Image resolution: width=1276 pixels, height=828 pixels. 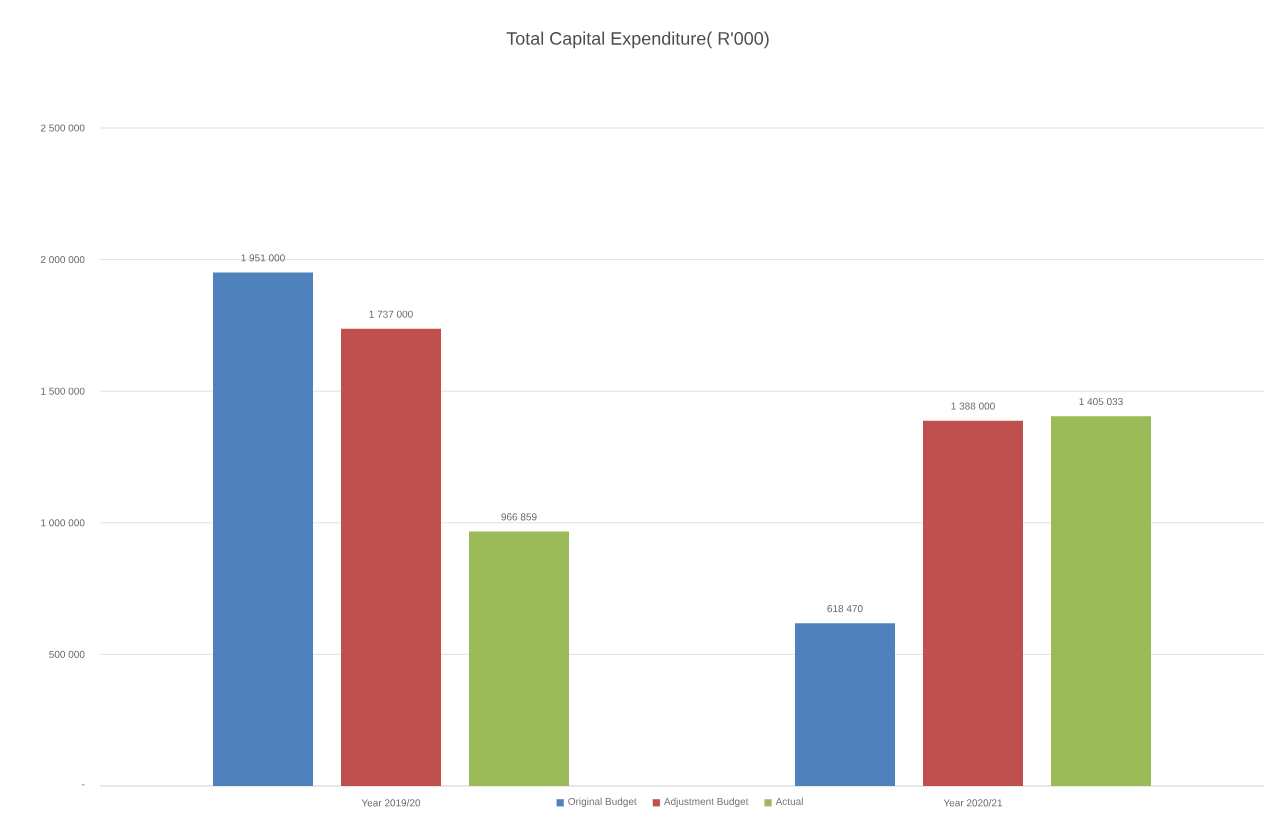 I want to click on x-tick-label: Year 2019/20, so click(x=391, y=803).